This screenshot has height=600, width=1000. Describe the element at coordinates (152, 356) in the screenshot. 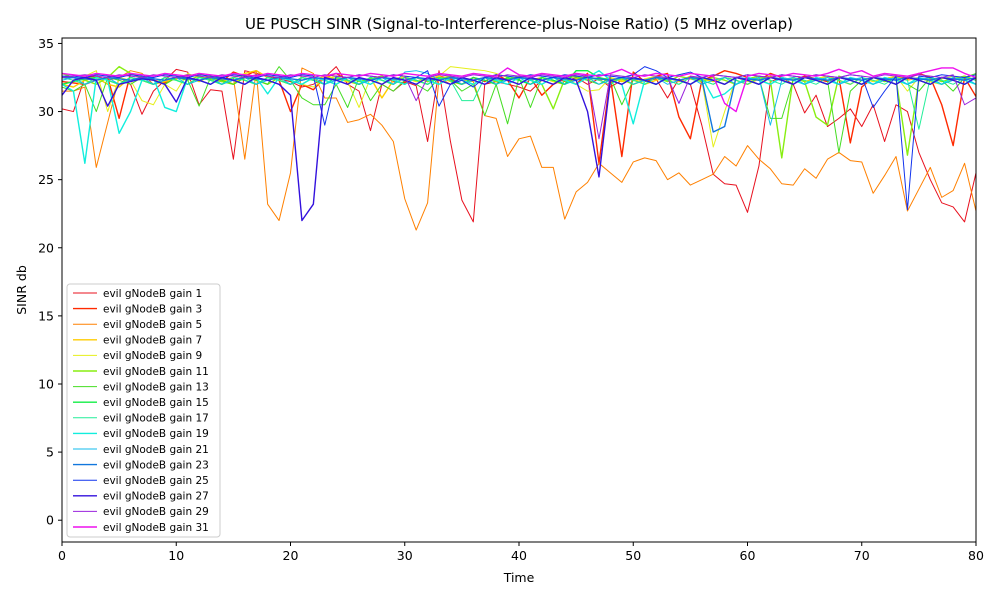

I see `legend-label: evil gNodeB gain 9` at that location.